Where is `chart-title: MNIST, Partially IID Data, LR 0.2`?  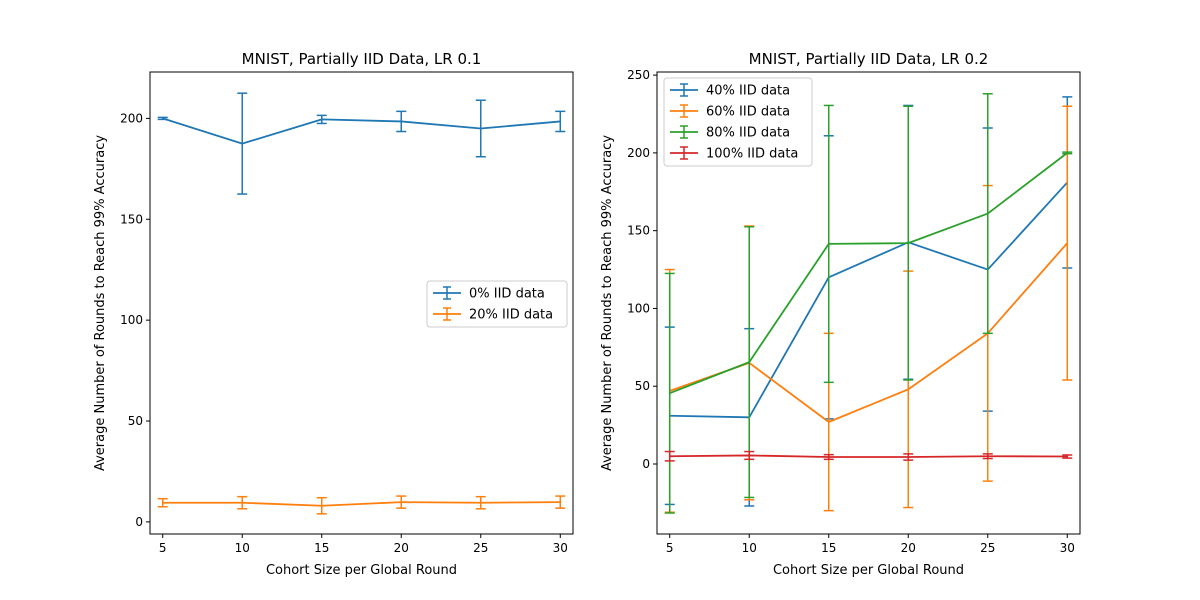 chart-title: MNIST, Partially IID Data, LR 0.2 is located at coordinates (869, 59).